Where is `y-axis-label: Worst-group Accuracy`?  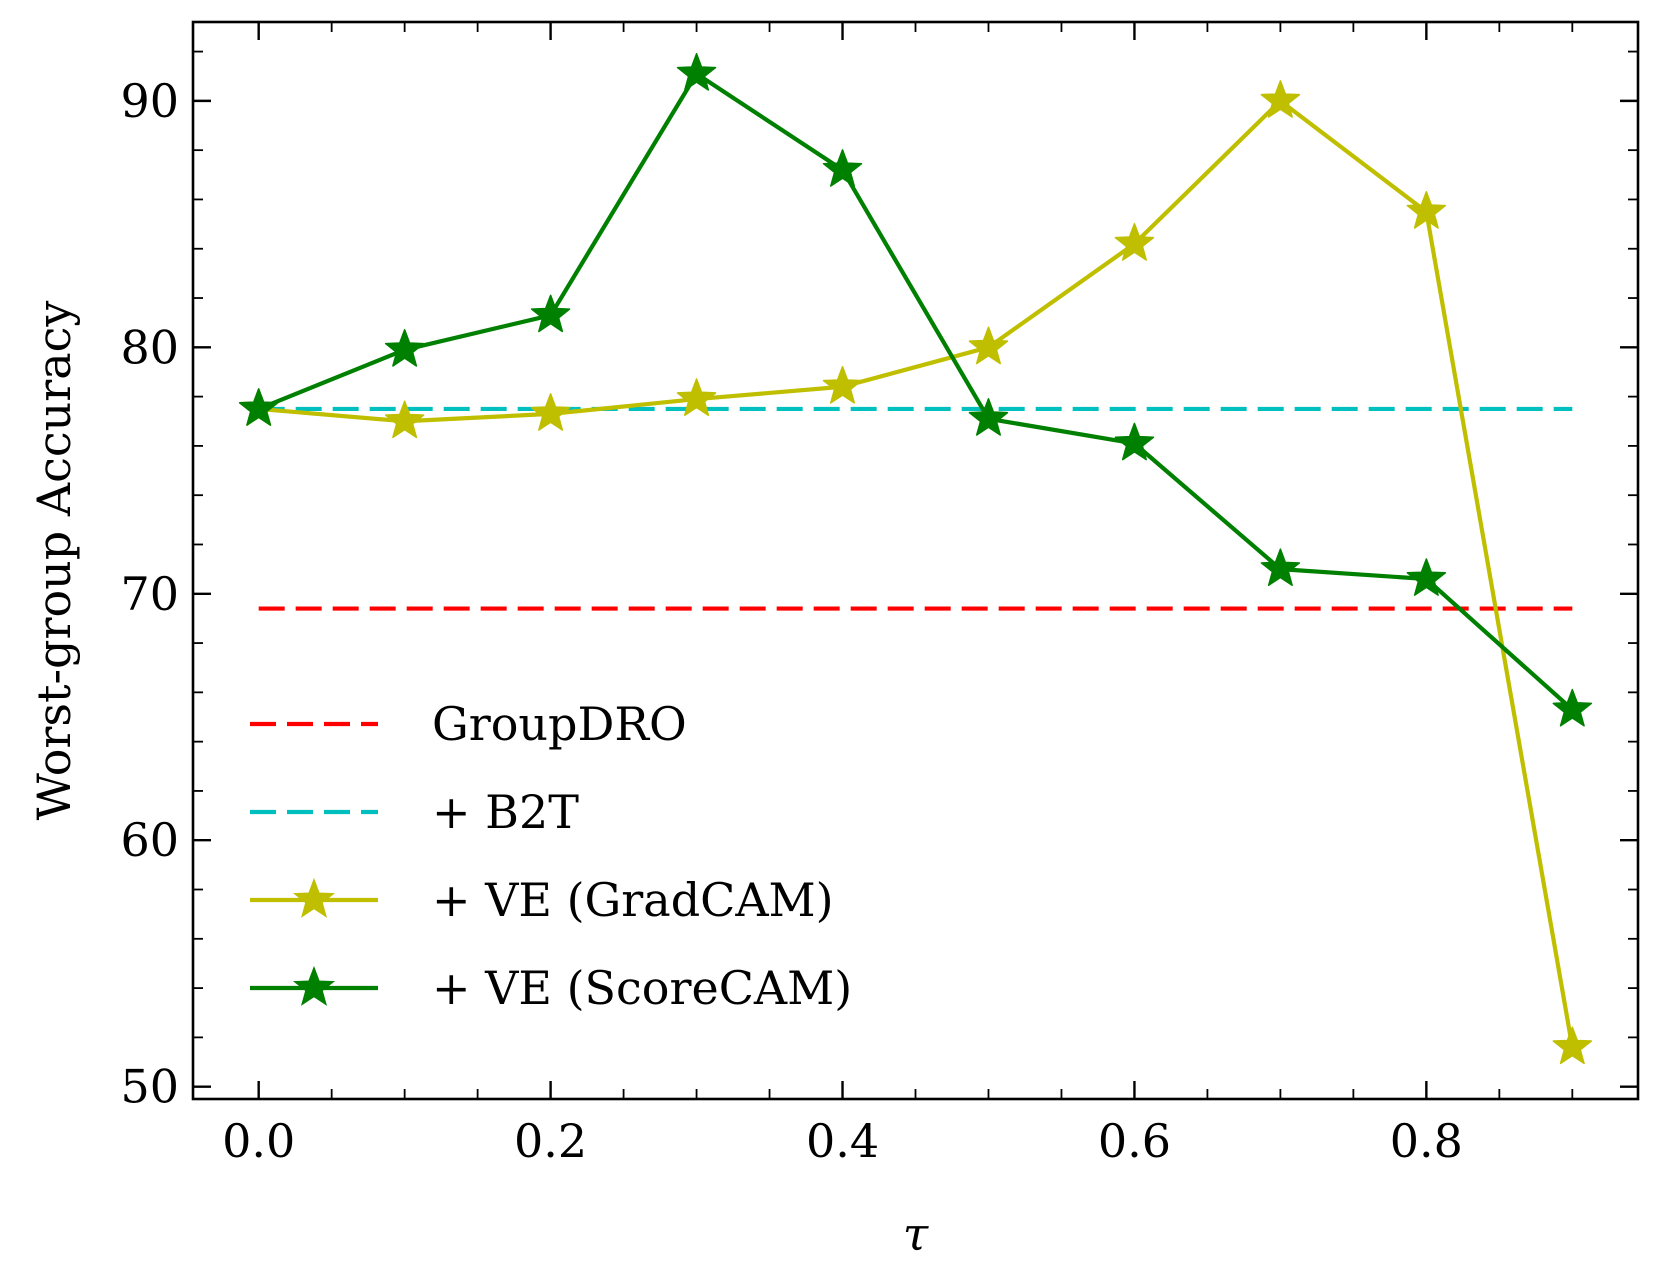 y-axis-label: Worst-group Accuracy is located at coordinates (54, 561).